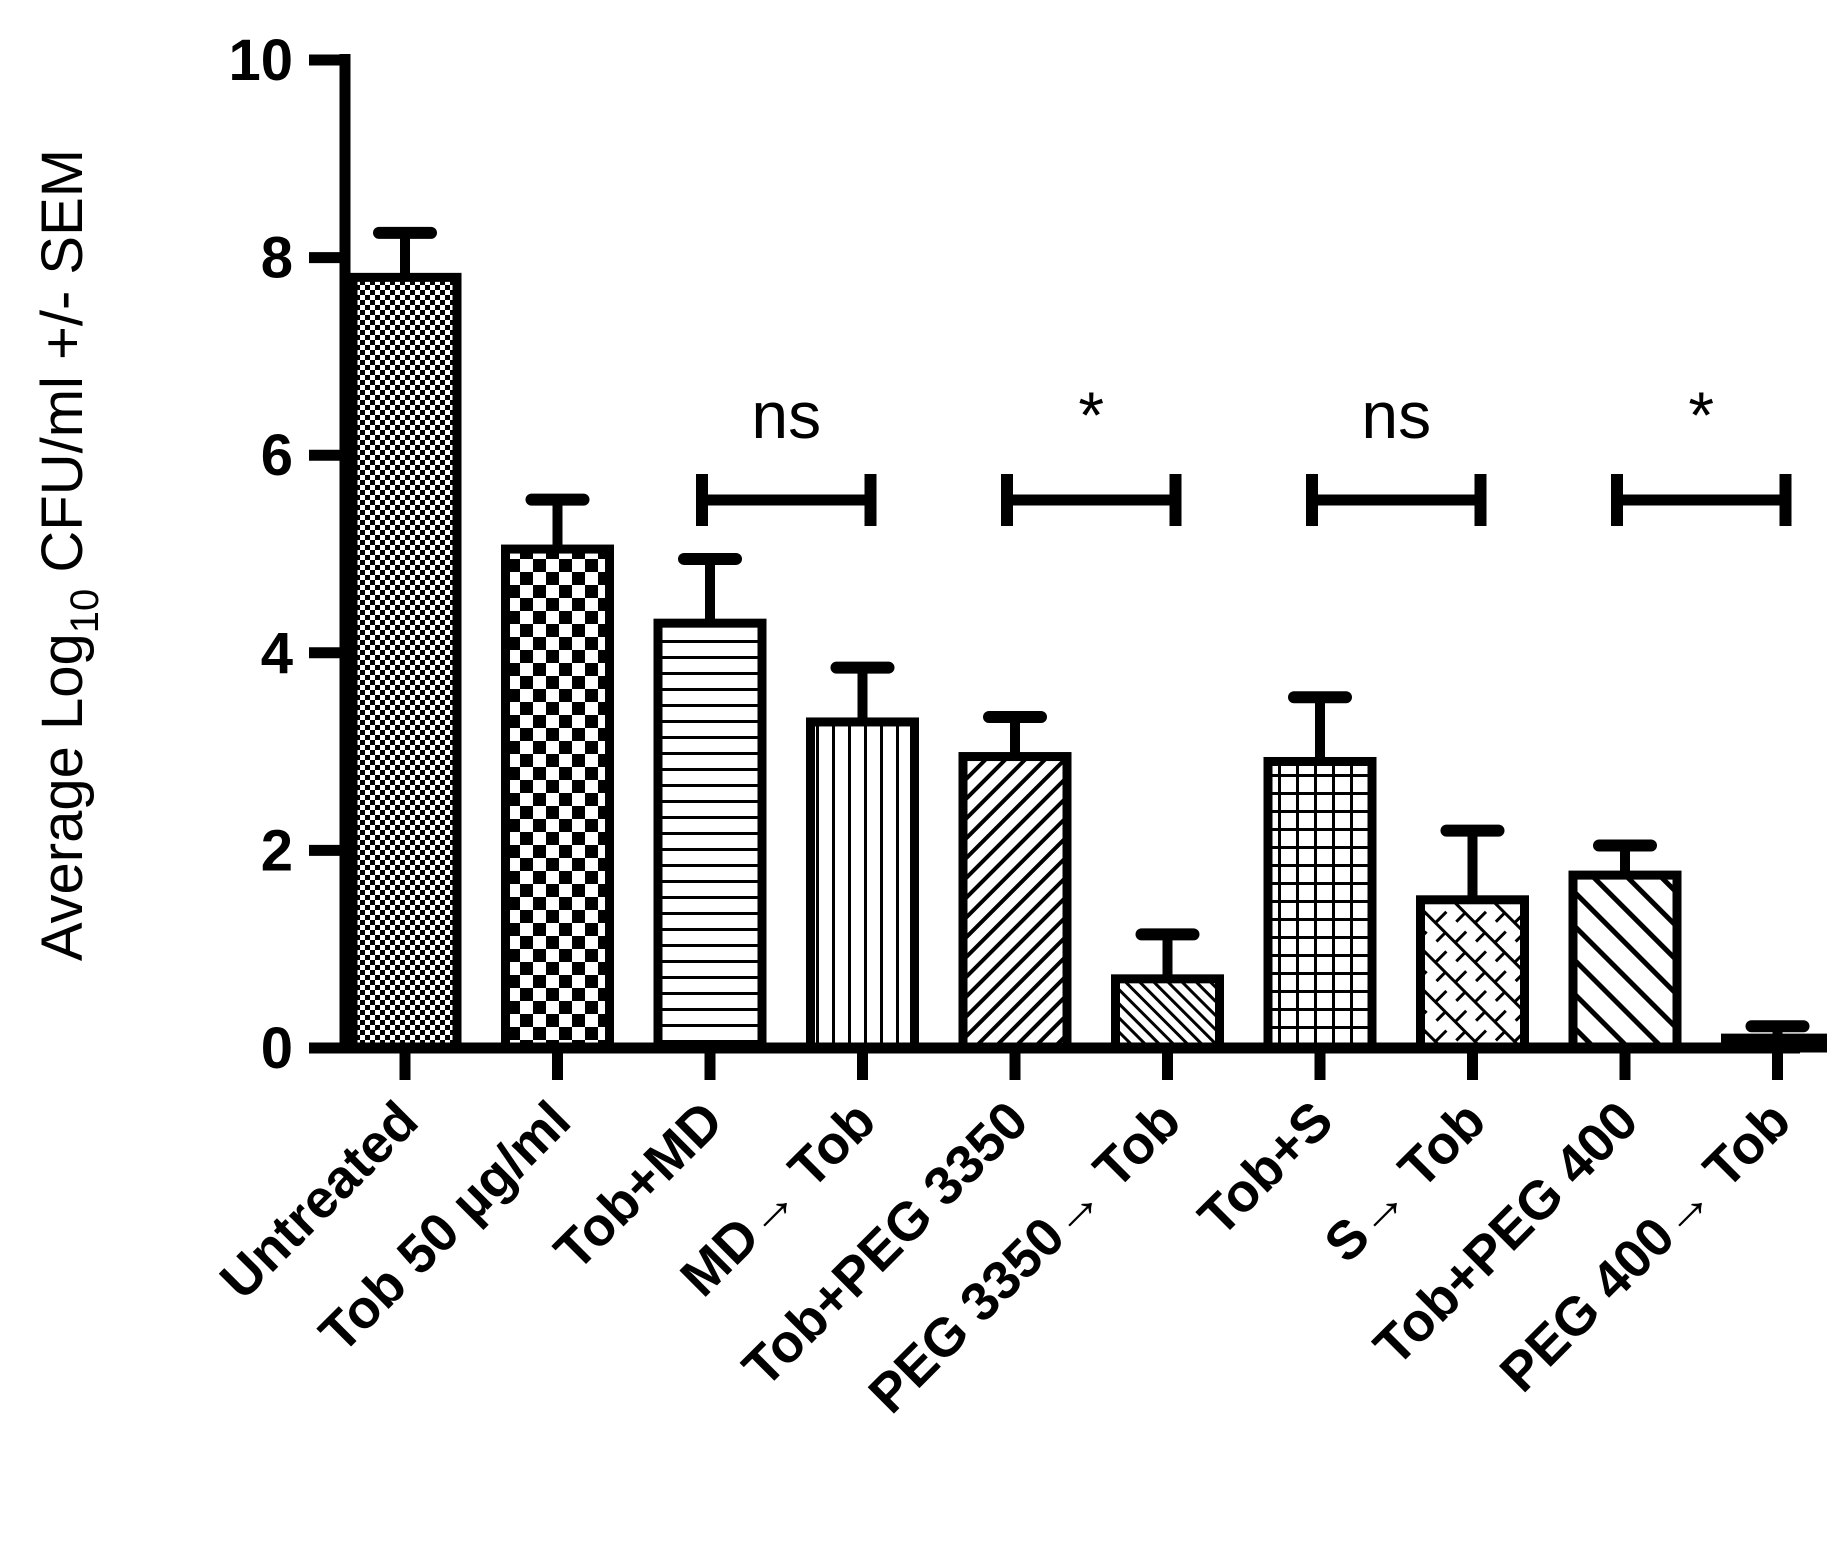 Image resolution: width=1827 pixels, height=1544 pixels. What do you see at coordinates (62, 797) in the screenshot?
I see `y-axis-title-prefix: Average Log` at bounding box center [62, 797].